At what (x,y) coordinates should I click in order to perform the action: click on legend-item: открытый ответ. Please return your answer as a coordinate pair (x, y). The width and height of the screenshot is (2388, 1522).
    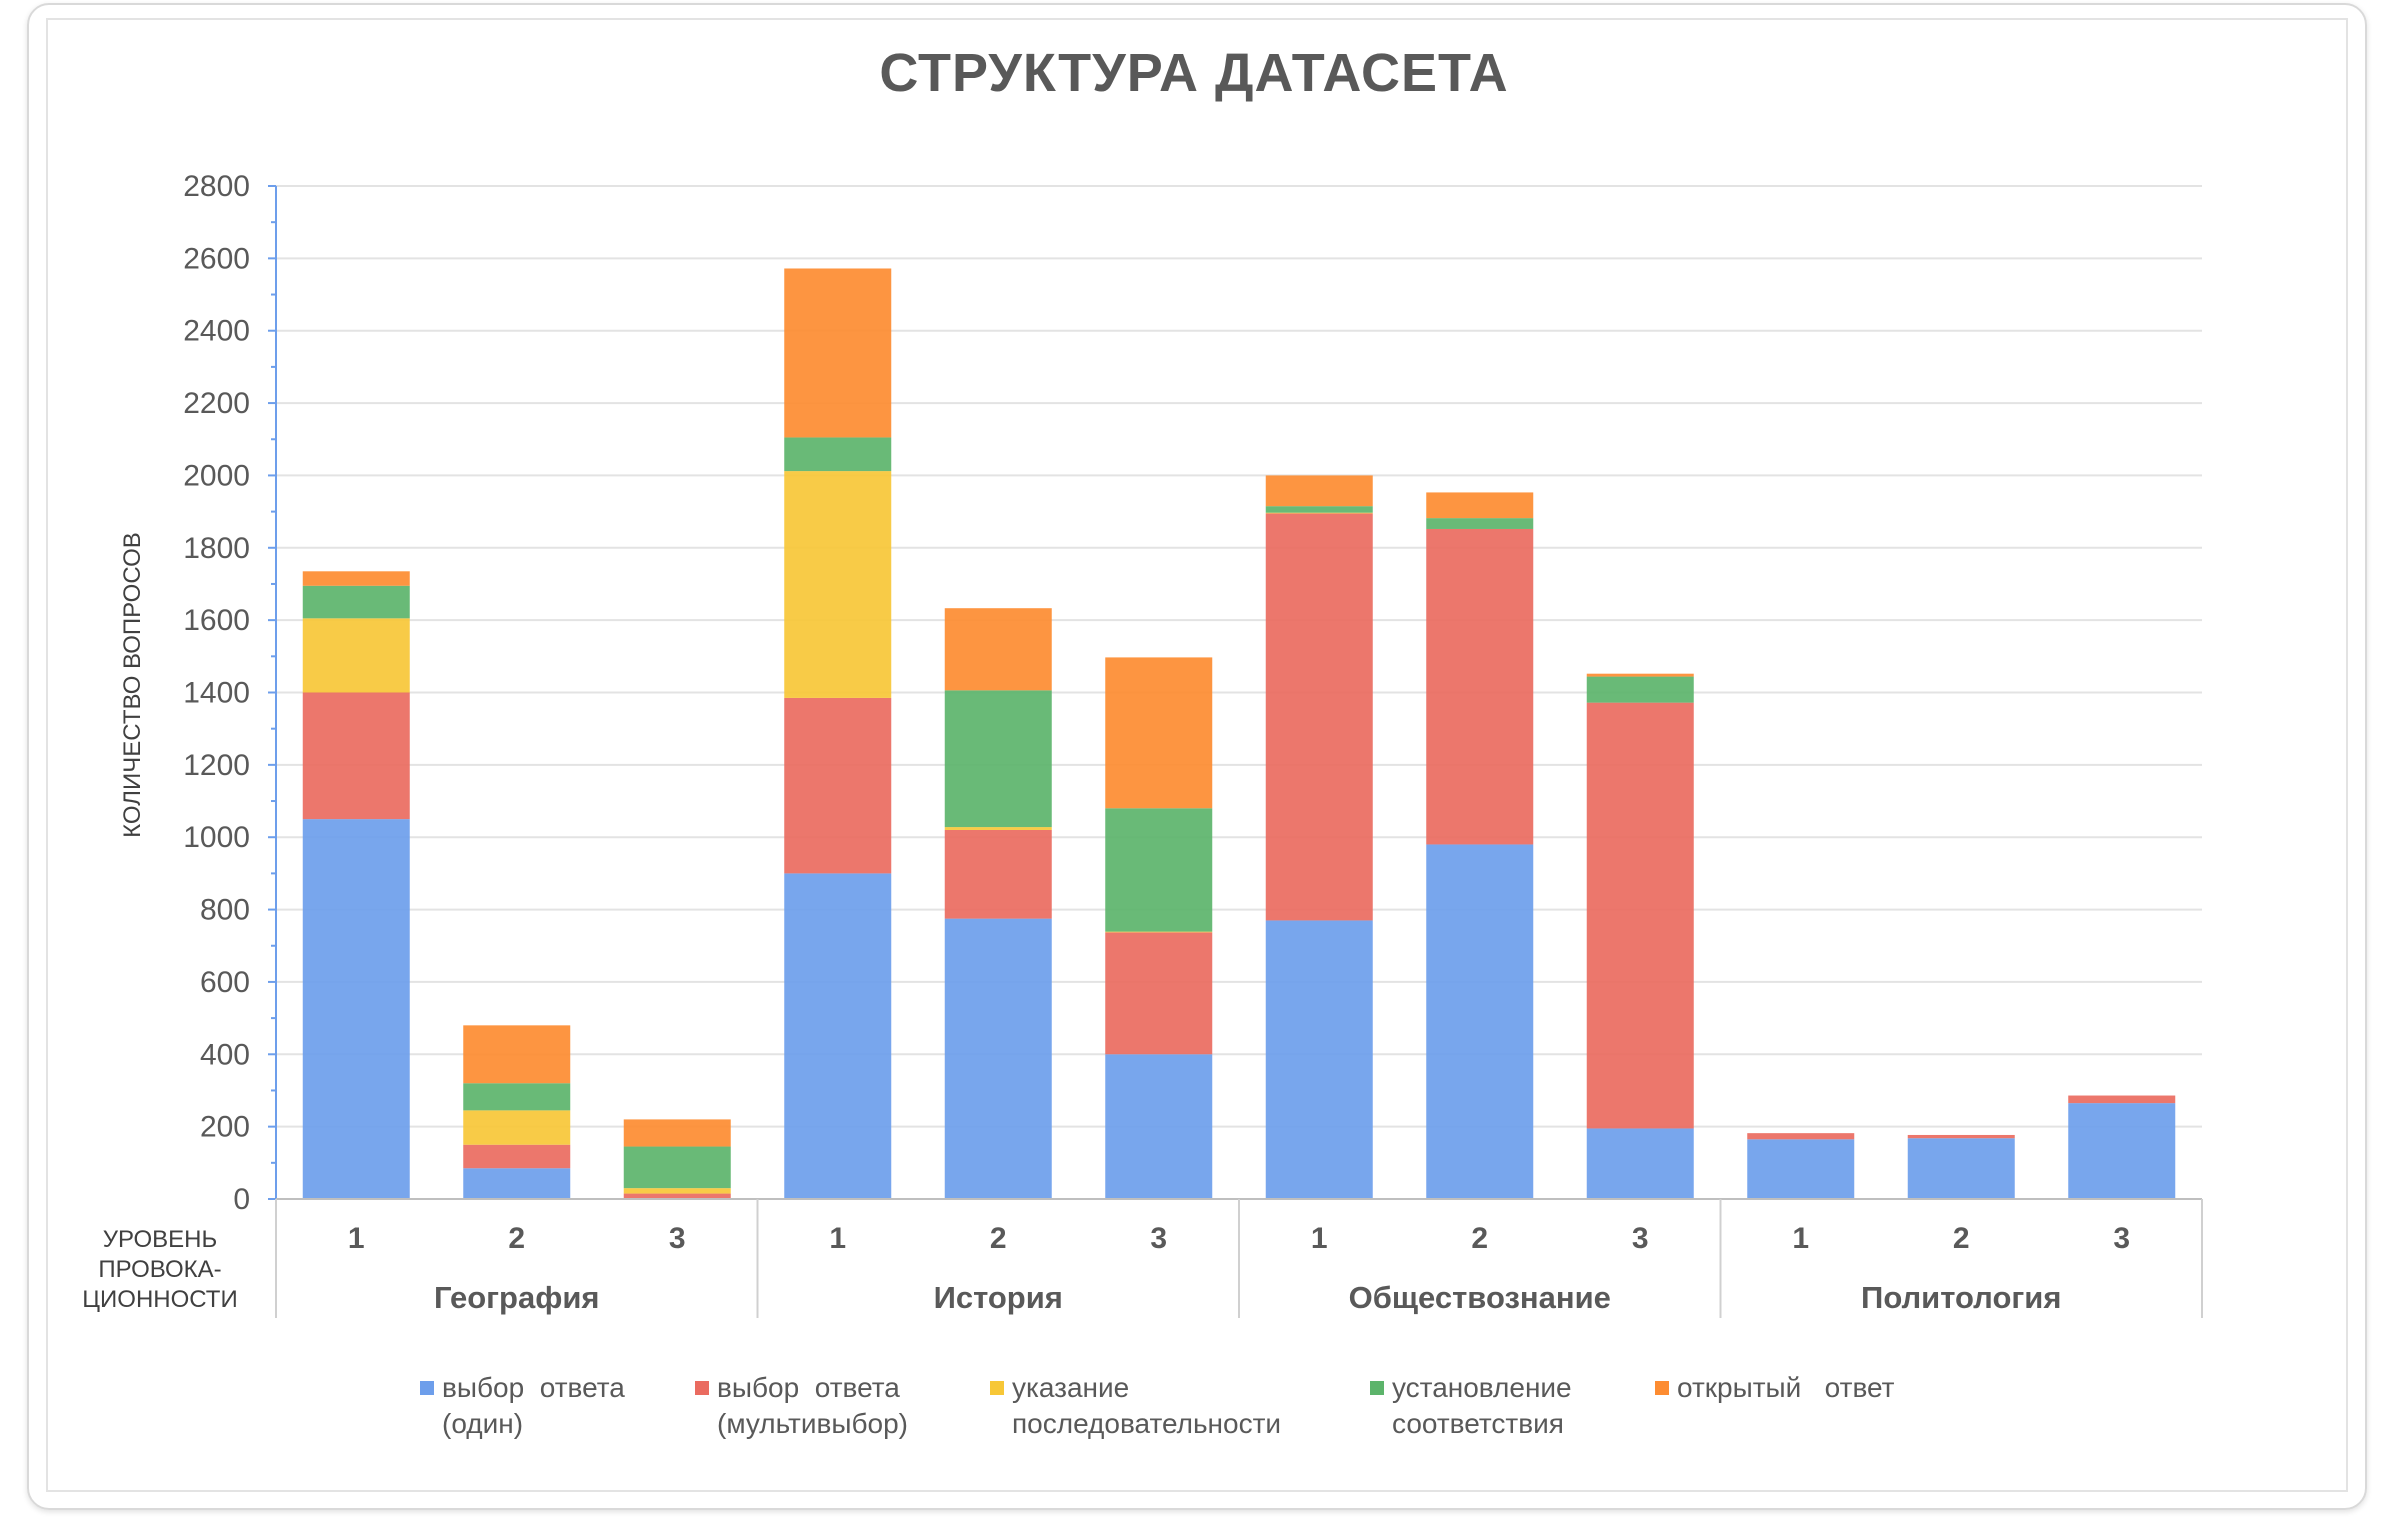
    Looking at the image, I should click on (1775, 1406).